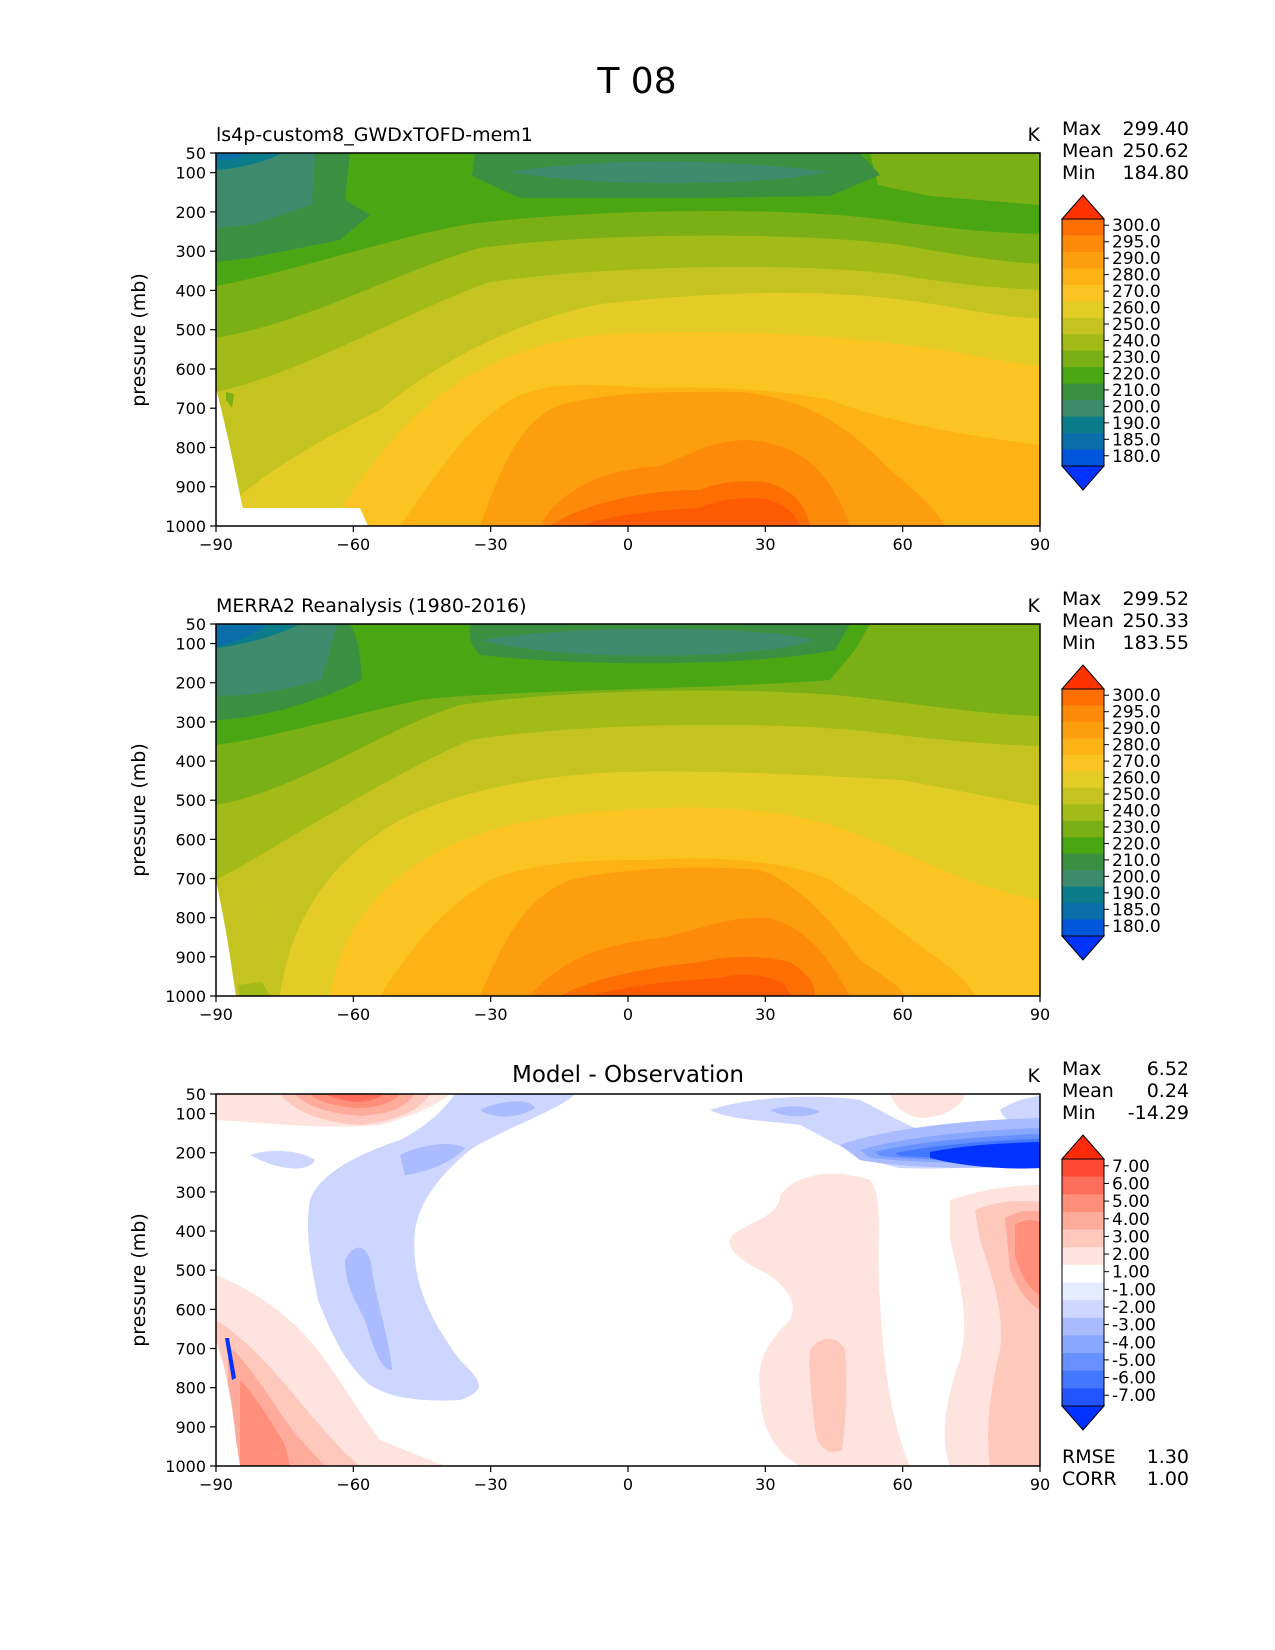  What do you see at coordinates (1136, 779) in the screenshot?
I see `colorbar-label: 260.0` at bounding box center [1136, 779].